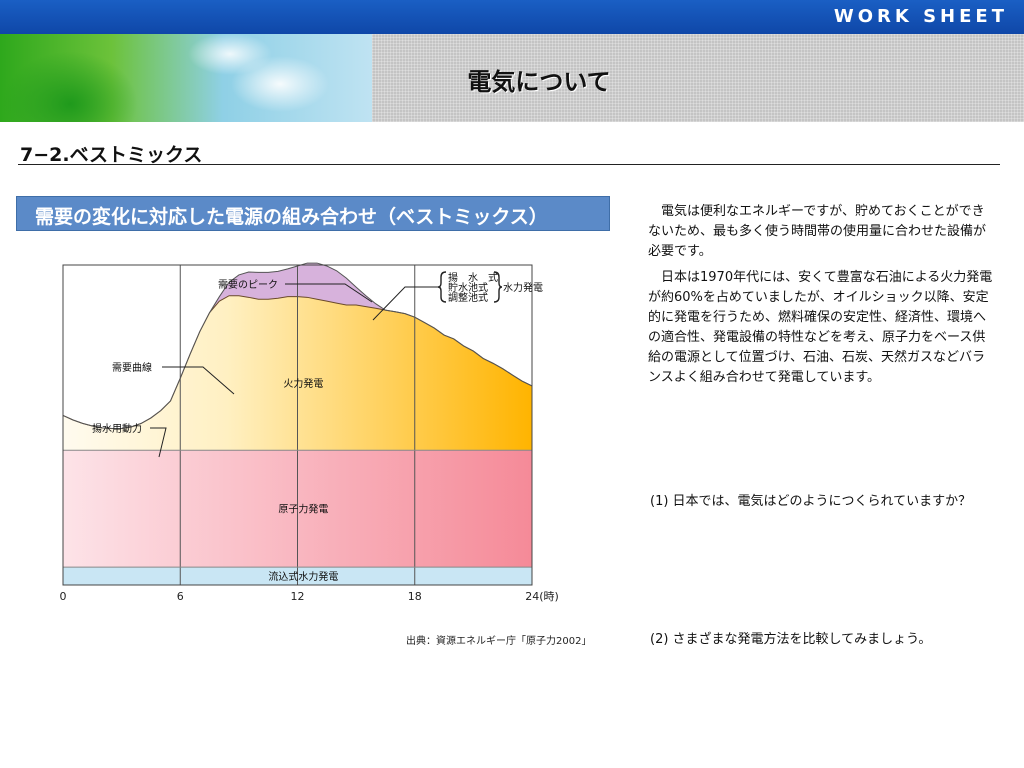 Image resolution: width=1024 pixels, height=768 pixels. What do you see at coordinates (512, 17) in the screenshot?
I see `header-bar: WORK SHEET` at bounding box center [512, 17].